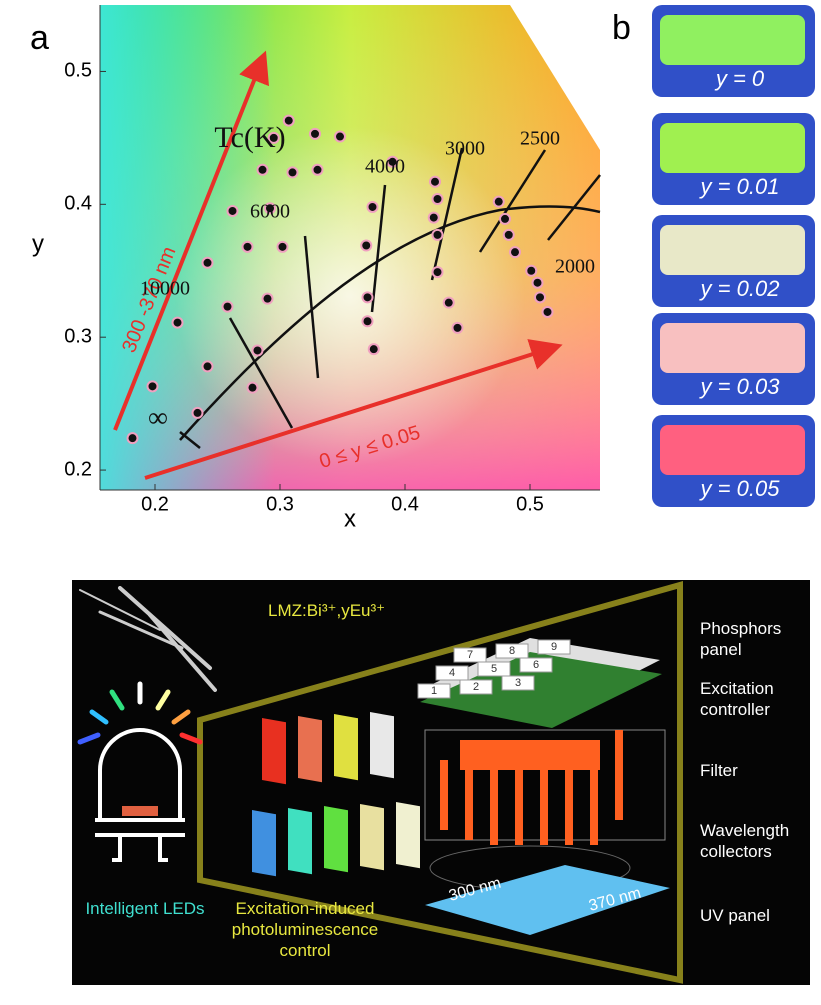  I want to click on key-label: 3, so click(518, 683).